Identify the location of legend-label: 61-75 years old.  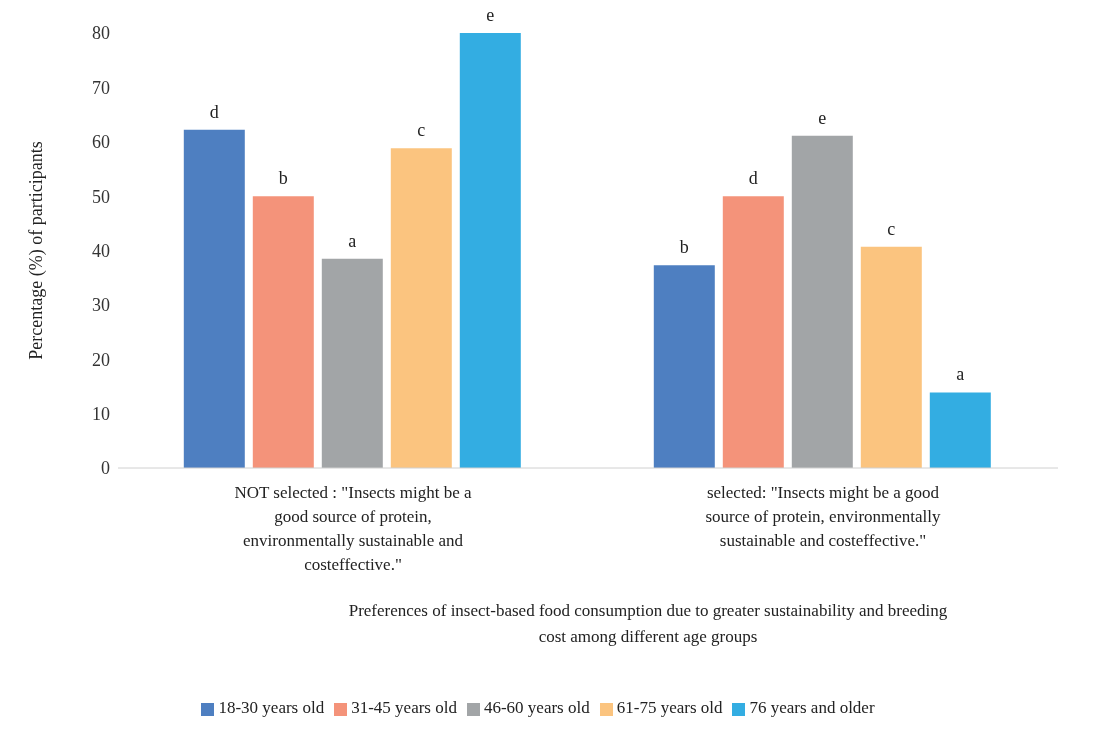
(669, 707).